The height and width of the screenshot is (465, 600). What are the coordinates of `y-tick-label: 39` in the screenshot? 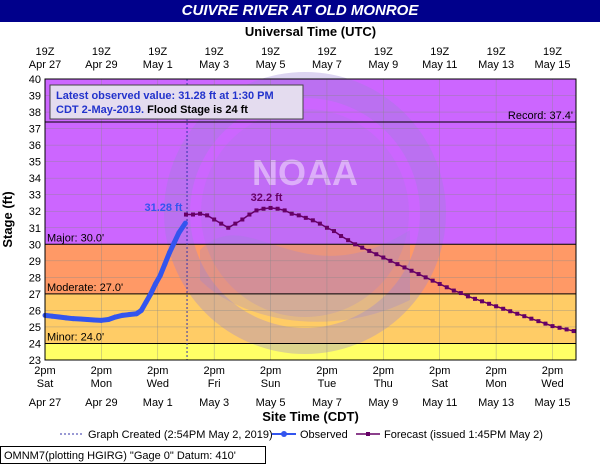 It's located at (35, 97).